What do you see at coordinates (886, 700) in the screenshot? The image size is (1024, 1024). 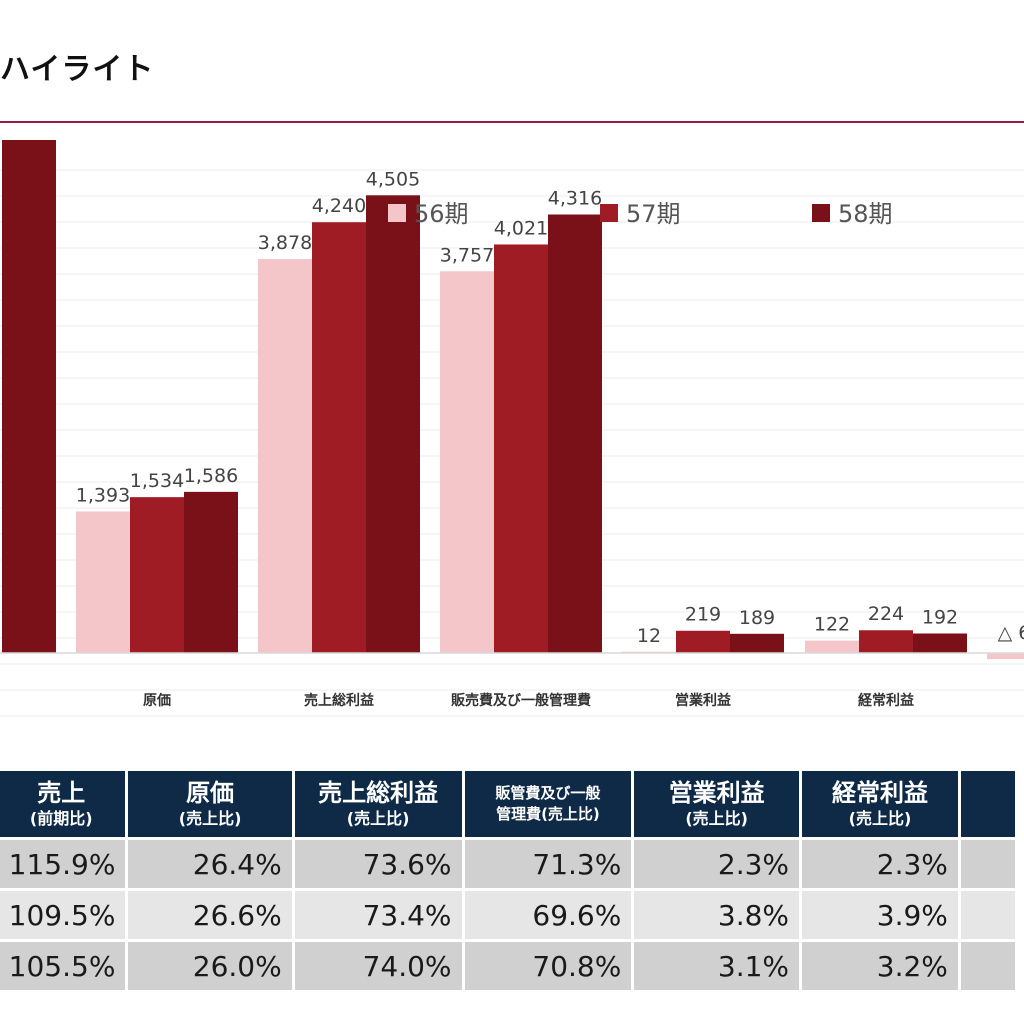 I see `category-label: 経常利益` at bounding box center [886, 700].